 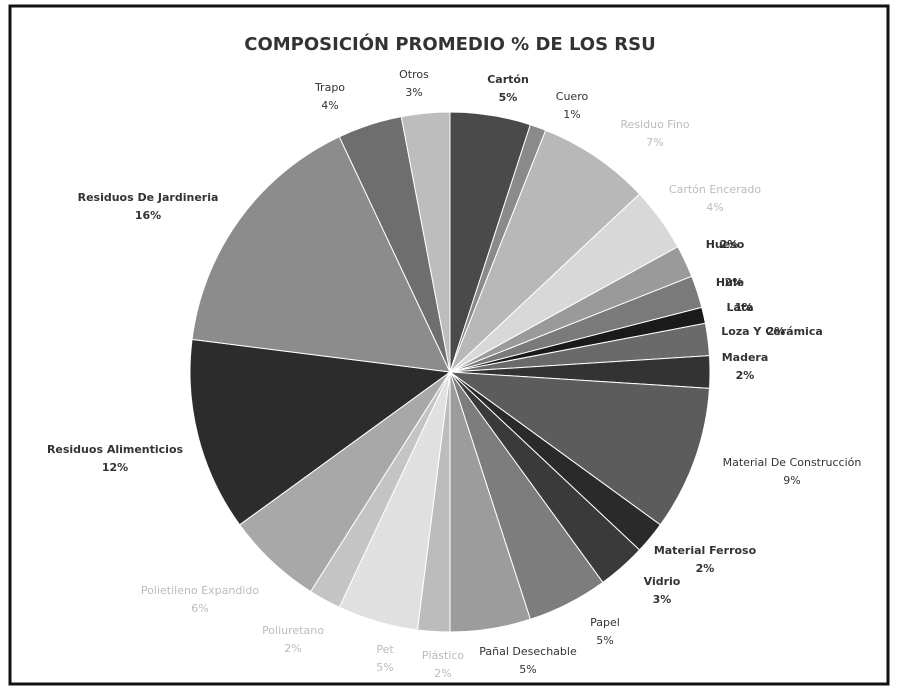 I want to click on slice-label: Cuero, so click(x=572, y=96).